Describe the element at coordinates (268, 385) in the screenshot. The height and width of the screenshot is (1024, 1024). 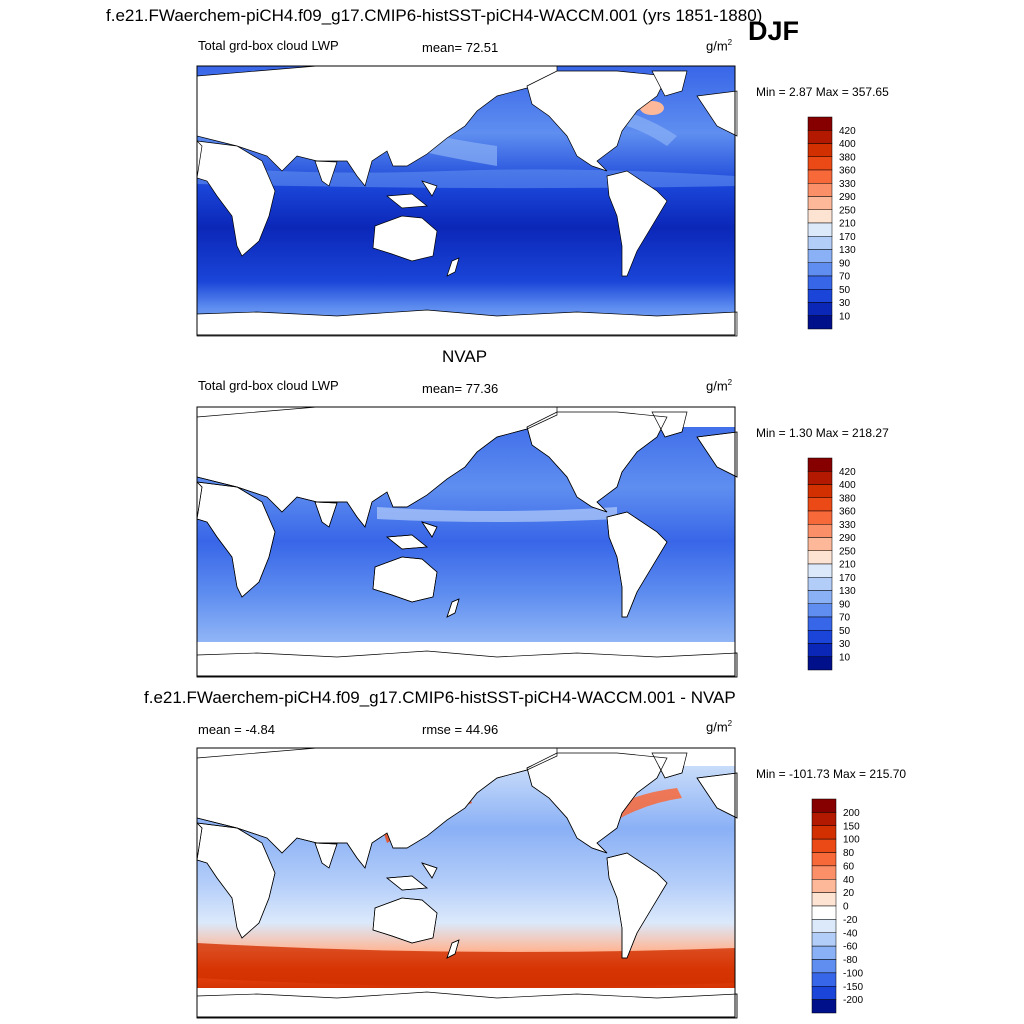
I see `panel2-variable: Total grd-box cloud LWP` at that location.